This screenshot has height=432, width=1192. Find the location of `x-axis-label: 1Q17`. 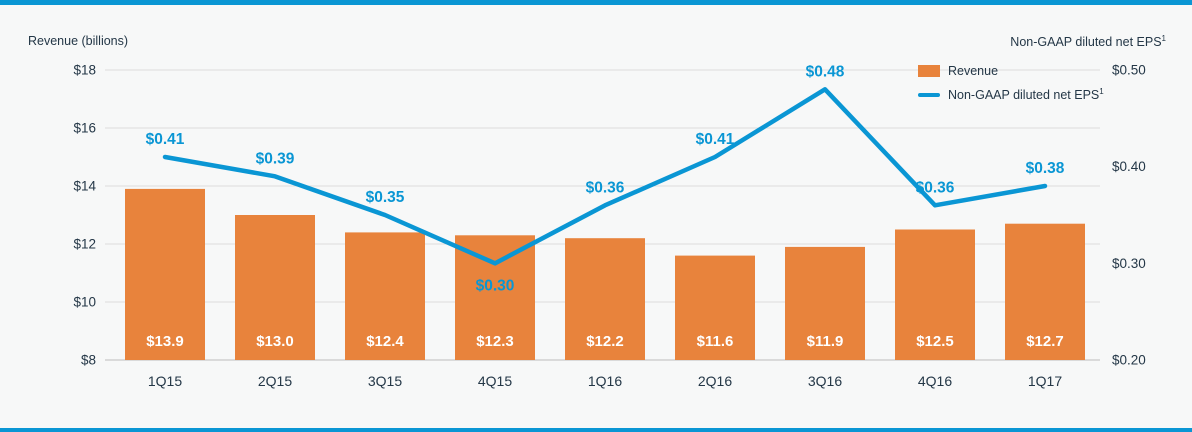

x-axis-label: 1Q17 is located at coordinates (1045, 381).